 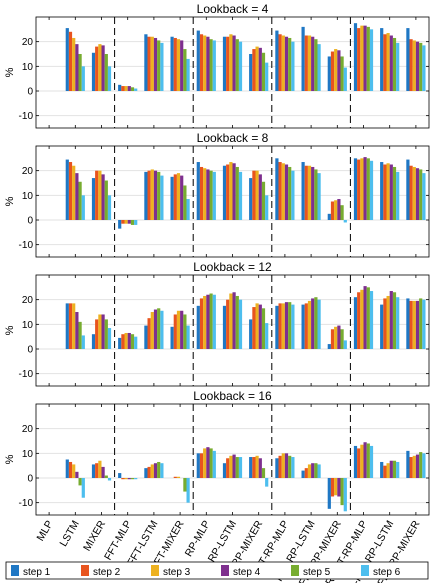 What do you see at coordinates (319, 67) in the screenshot?
I see `bar-fft-rp-lstm-step6` at bounding box center [319, 67].